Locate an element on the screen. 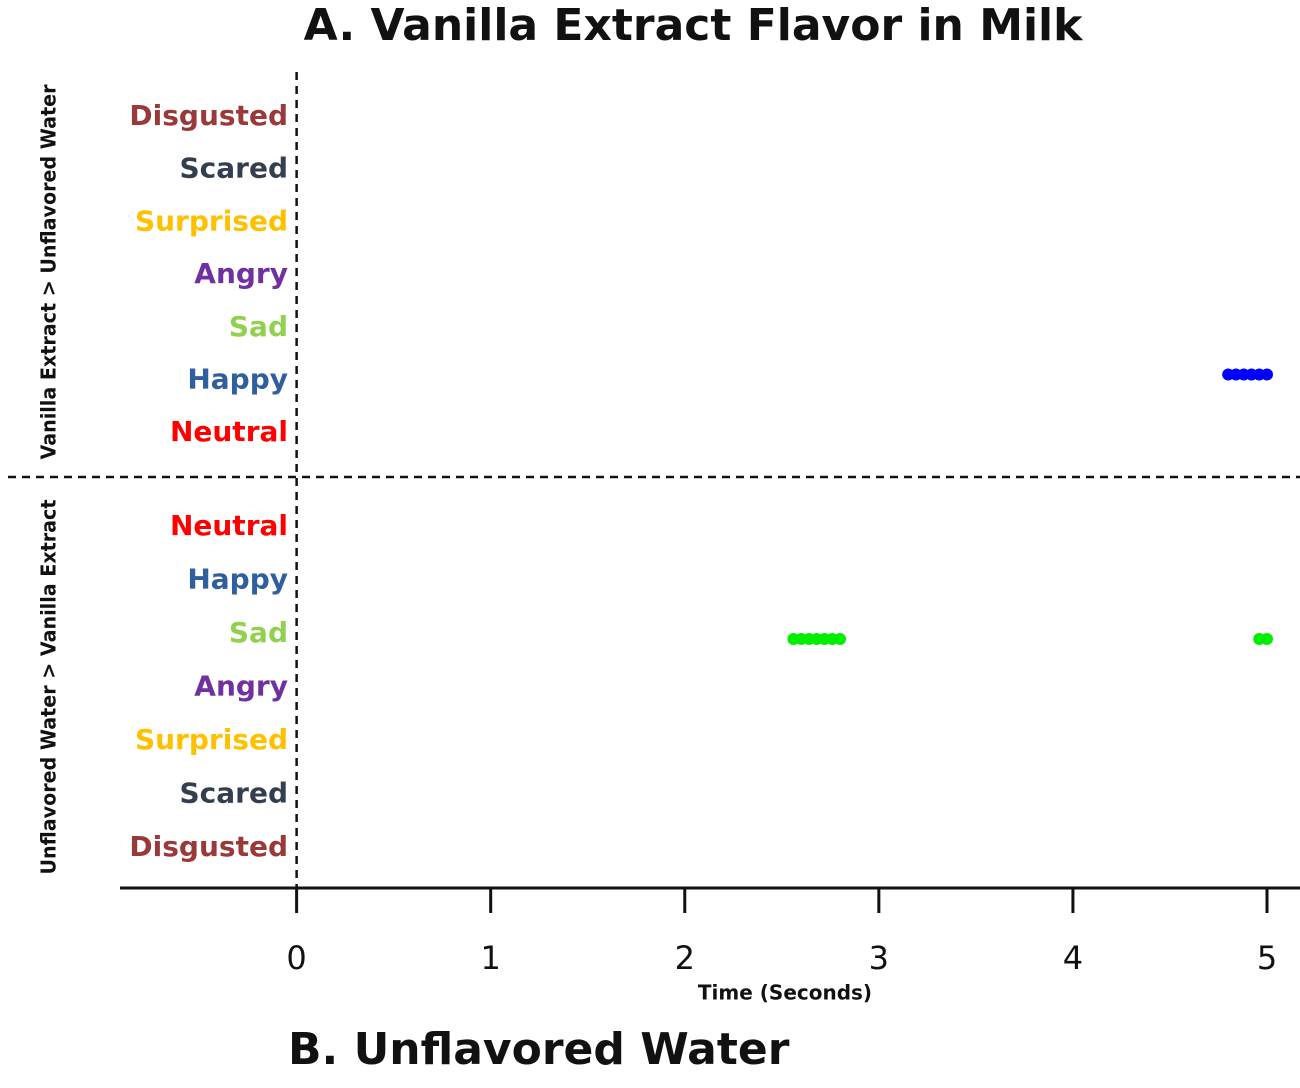  x-tick-label: 3 is located at coordinates (879, 958).